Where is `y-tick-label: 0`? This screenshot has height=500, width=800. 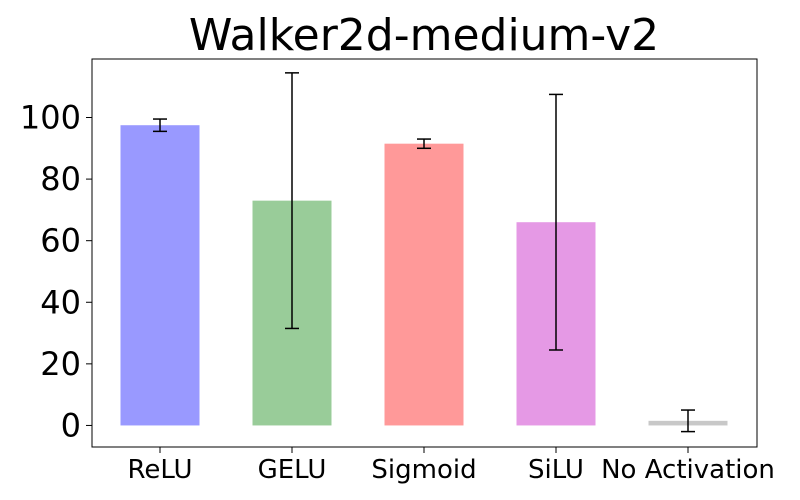
y-tick-label: 0 is located at coordinates (71, 425).